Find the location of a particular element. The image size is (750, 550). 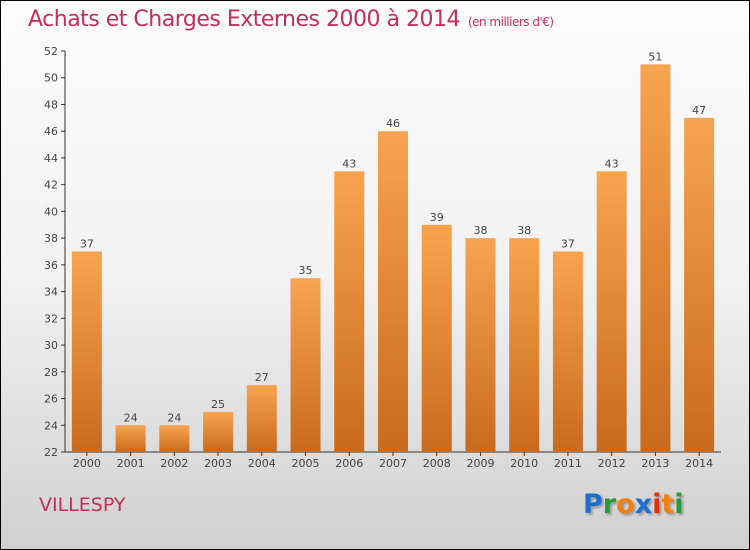

x-tick-label: 2012 is located at coordinates (612, 463).